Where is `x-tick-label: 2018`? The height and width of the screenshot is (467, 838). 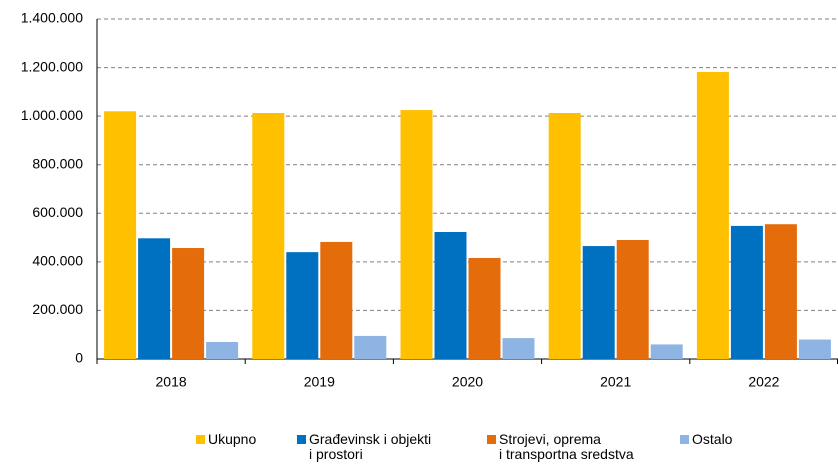
x-tick-label: 2018 is located at coordinates (171, 382).